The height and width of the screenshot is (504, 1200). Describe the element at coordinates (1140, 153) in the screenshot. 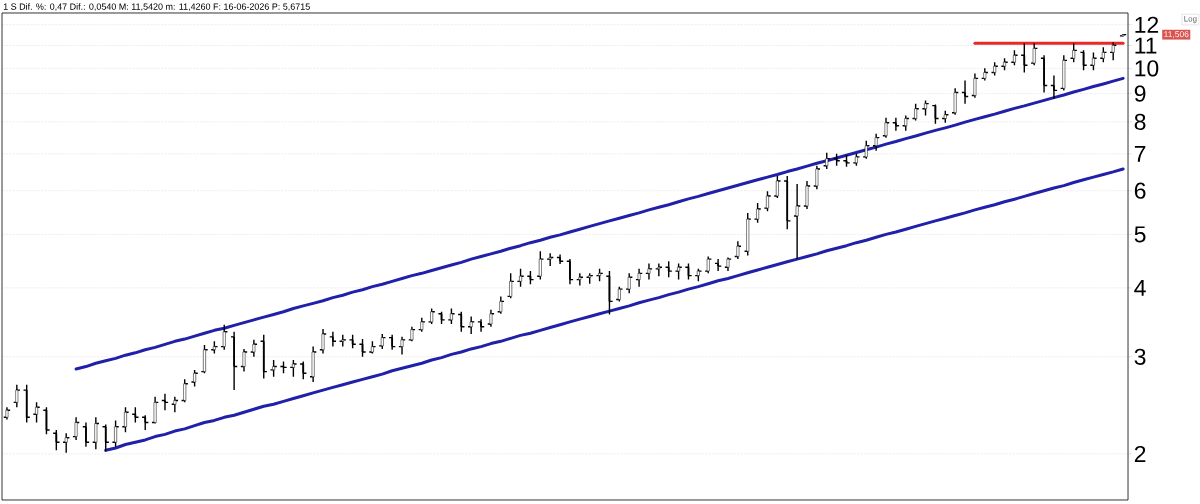

I see `y-tick-label: 7` at that location.